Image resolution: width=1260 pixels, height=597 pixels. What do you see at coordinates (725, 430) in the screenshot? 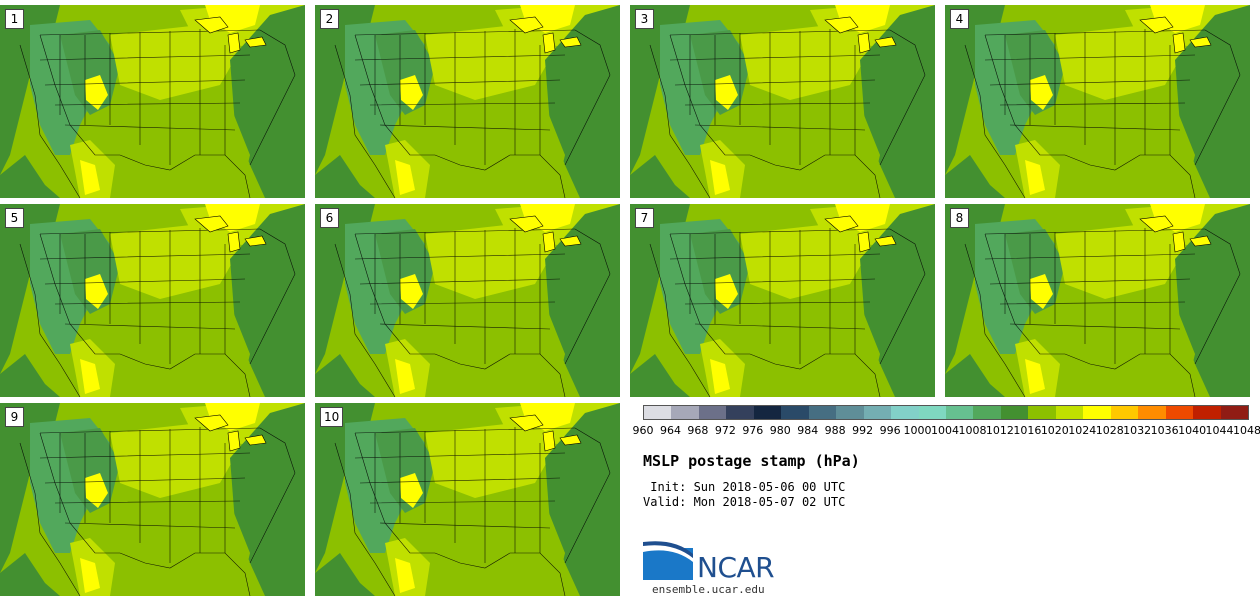
I see `colorbar-tick-label: 972` at bounding box center [725, 430].